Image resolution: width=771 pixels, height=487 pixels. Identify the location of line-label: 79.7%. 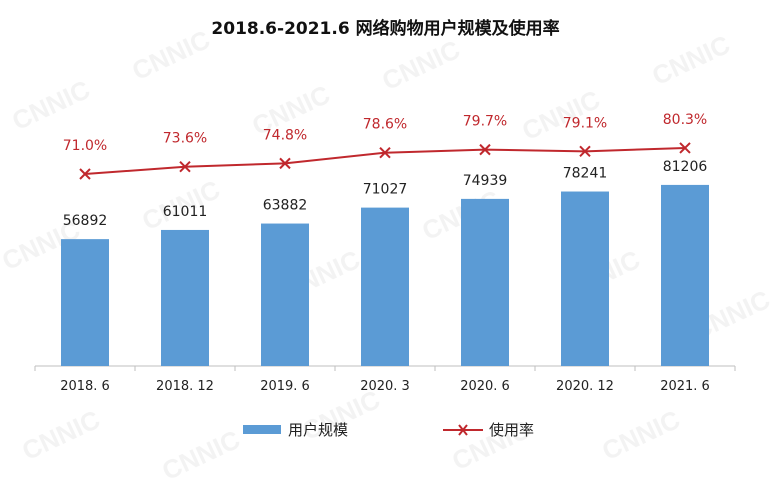
(485, 122).